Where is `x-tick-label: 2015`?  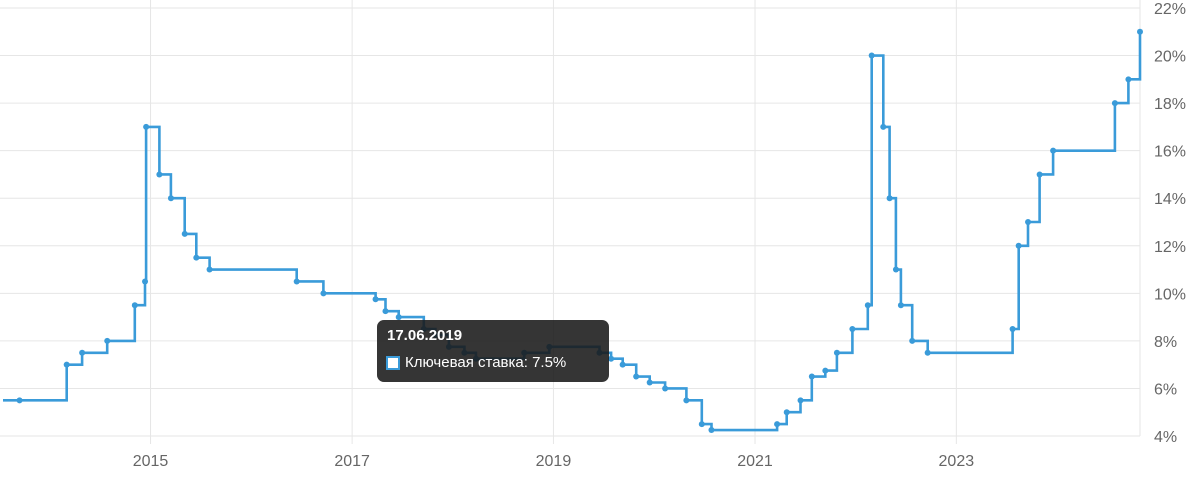 x-tick-label: 2015 is located at coordinates (151, 461).